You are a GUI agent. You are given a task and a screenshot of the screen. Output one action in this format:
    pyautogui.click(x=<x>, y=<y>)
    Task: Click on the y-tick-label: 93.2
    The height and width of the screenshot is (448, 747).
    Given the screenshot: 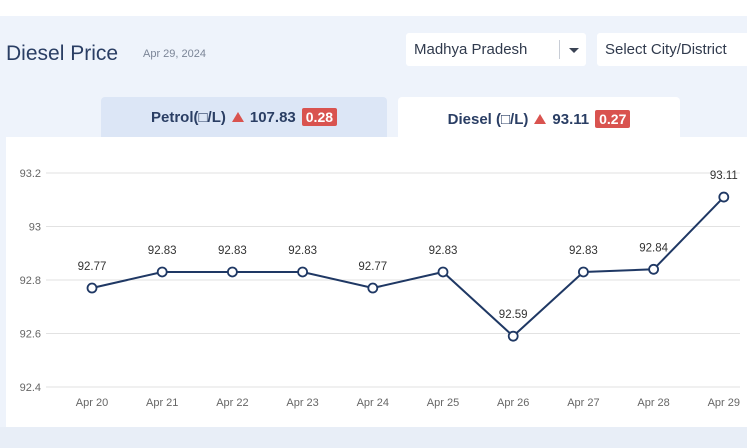 What is the action you would take?
    pyautogui.click(x=30, y=174)
    